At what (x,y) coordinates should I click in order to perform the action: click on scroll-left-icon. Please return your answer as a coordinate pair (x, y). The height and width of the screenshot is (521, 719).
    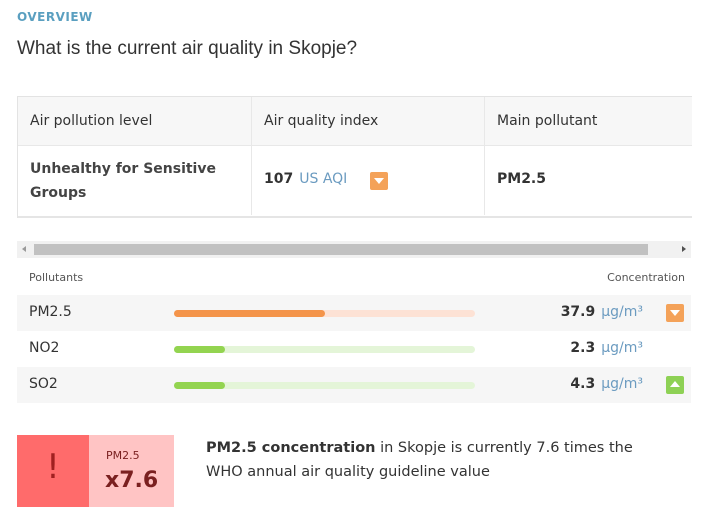
    Looking at the image, I should click on (24, 249).